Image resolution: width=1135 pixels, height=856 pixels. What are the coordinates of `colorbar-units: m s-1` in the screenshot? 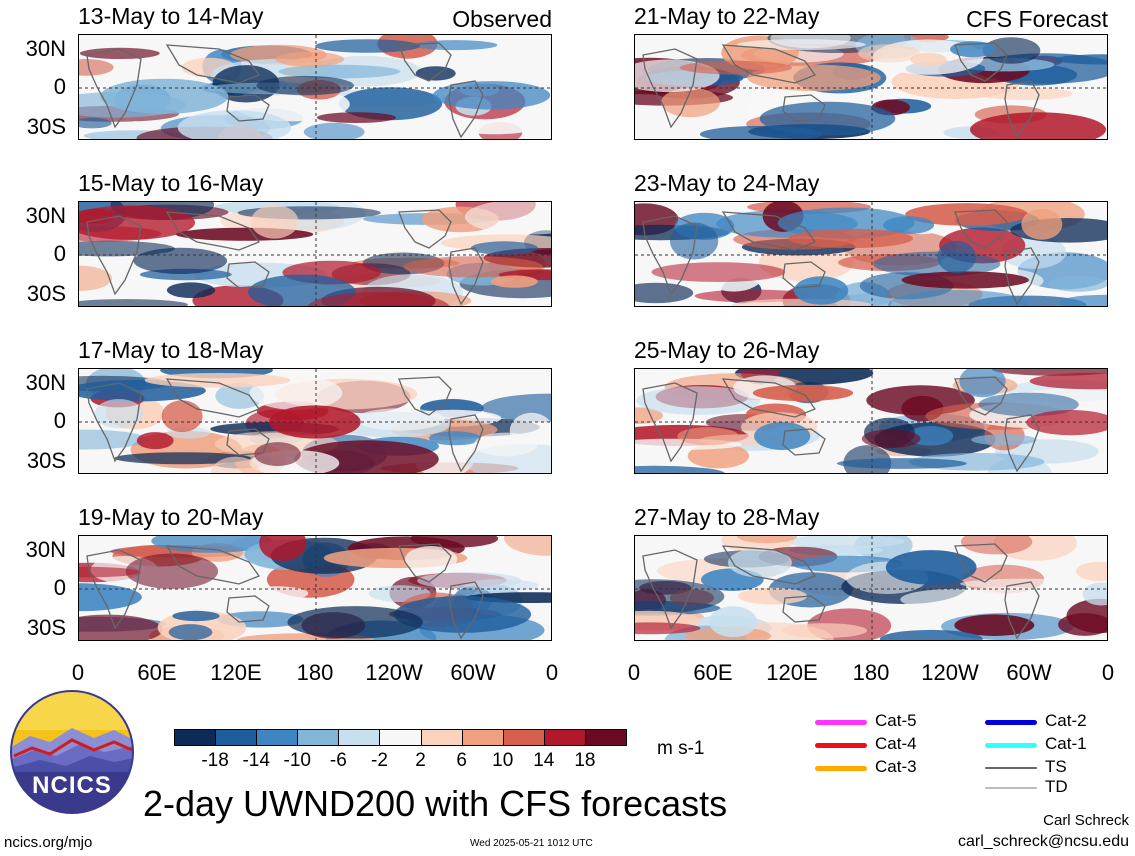 It's located at (681, 748).